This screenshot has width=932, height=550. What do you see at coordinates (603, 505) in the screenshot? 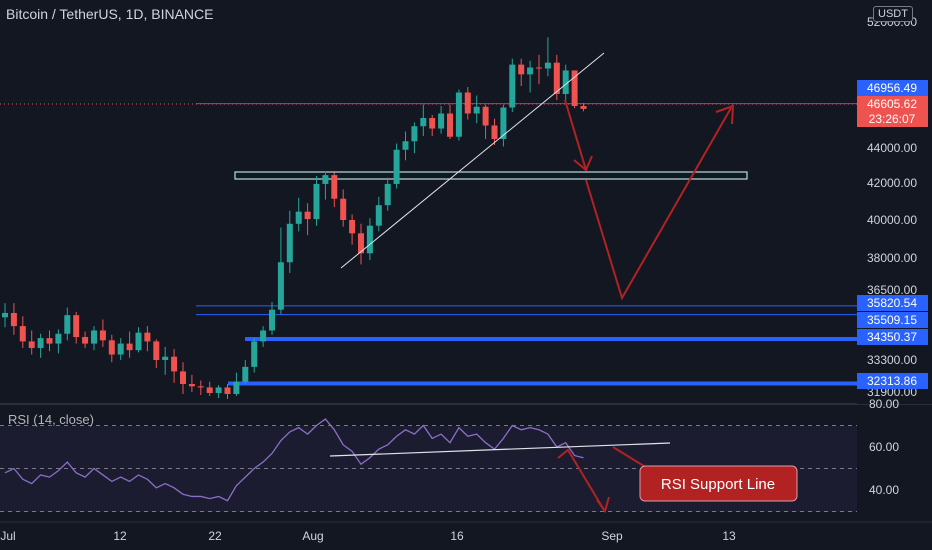
I see `rsi-projection-arrow-head` at bounding box center [603, 505].